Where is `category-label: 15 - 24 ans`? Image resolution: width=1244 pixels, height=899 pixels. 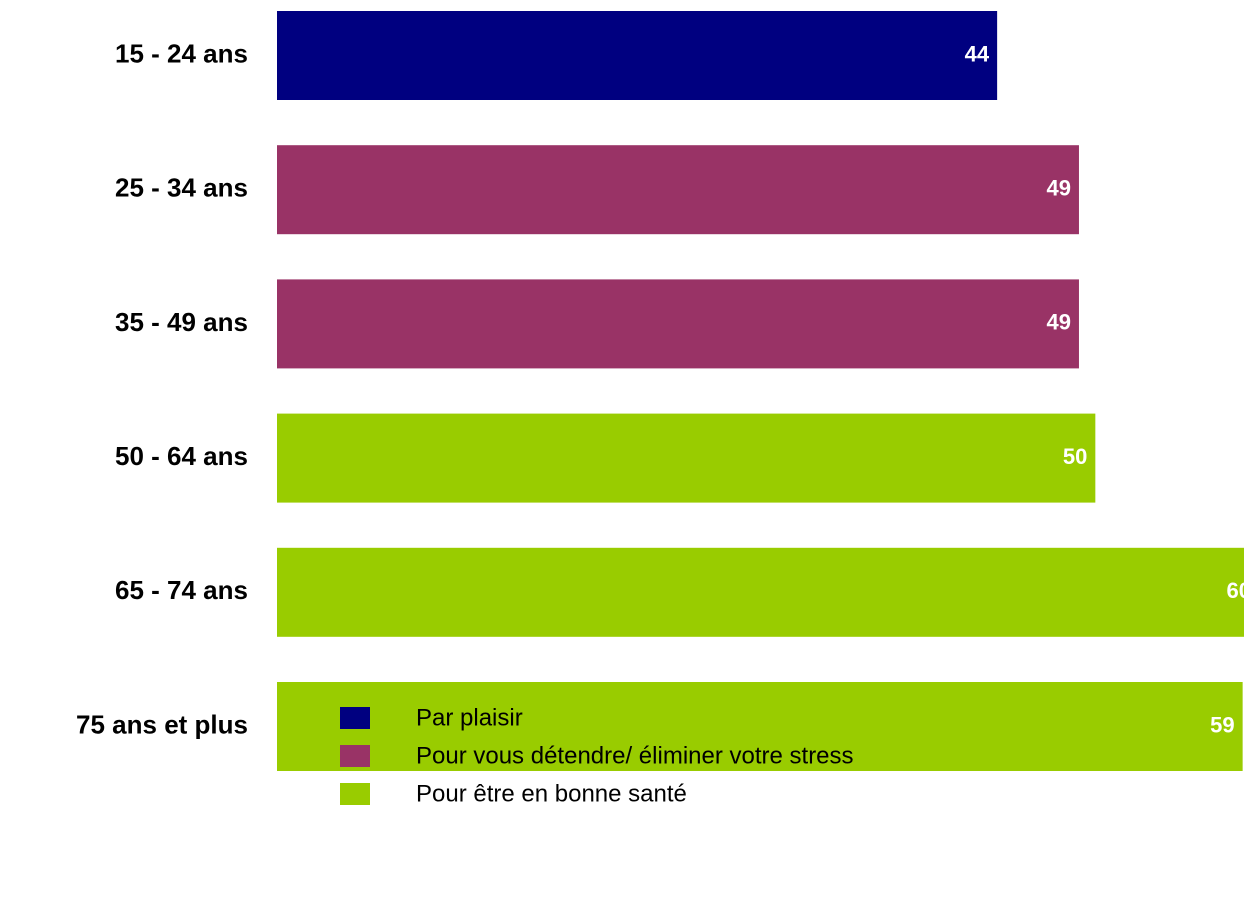 category-label: 15 - 24 ans is located at coordinates (181, 53).